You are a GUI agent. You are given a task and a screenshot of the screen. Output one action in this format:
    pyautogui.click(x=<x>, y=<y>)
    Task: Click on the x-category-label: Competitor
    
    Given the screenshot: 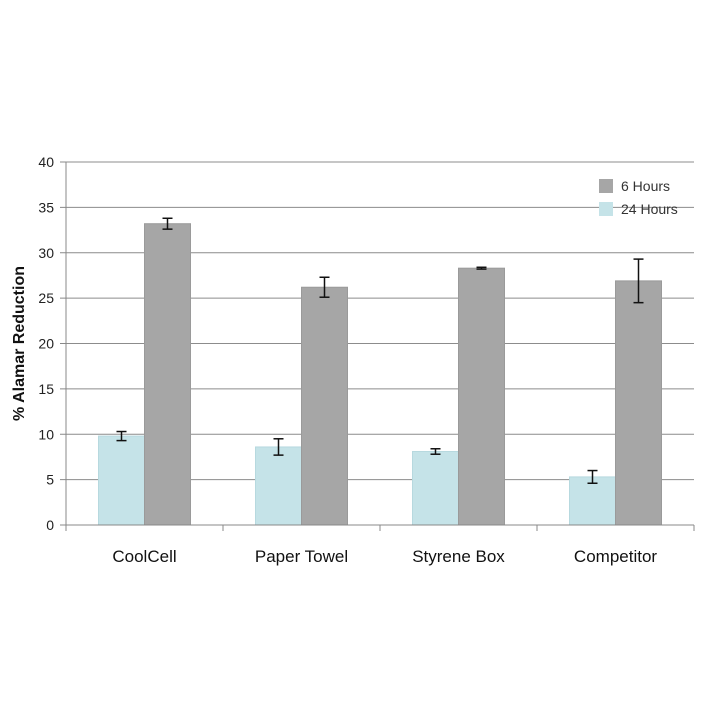 What is the action you would take?
    pyautogui.click(x=615, y=556)
    